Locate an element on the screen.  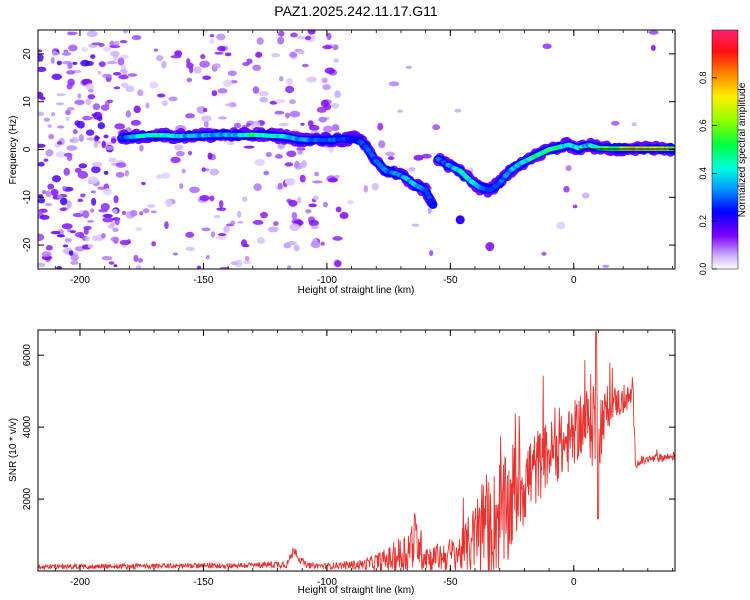
snr-x-tick-label: -200 is located at coordinates (80, 582).